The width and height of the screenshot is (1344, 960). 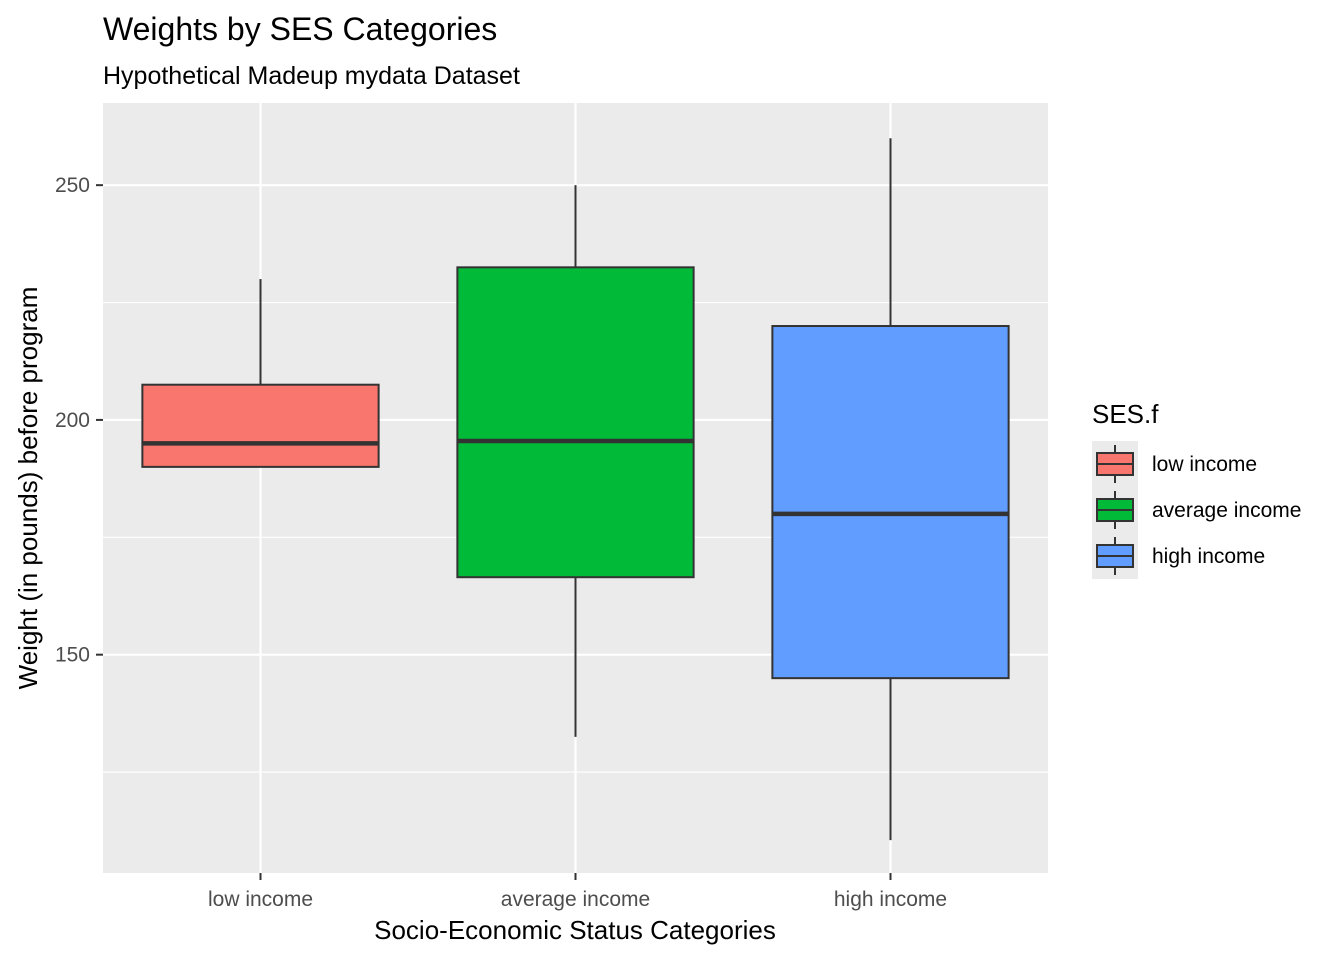 I want to click on box-average-income, so click(x=575, y=461).